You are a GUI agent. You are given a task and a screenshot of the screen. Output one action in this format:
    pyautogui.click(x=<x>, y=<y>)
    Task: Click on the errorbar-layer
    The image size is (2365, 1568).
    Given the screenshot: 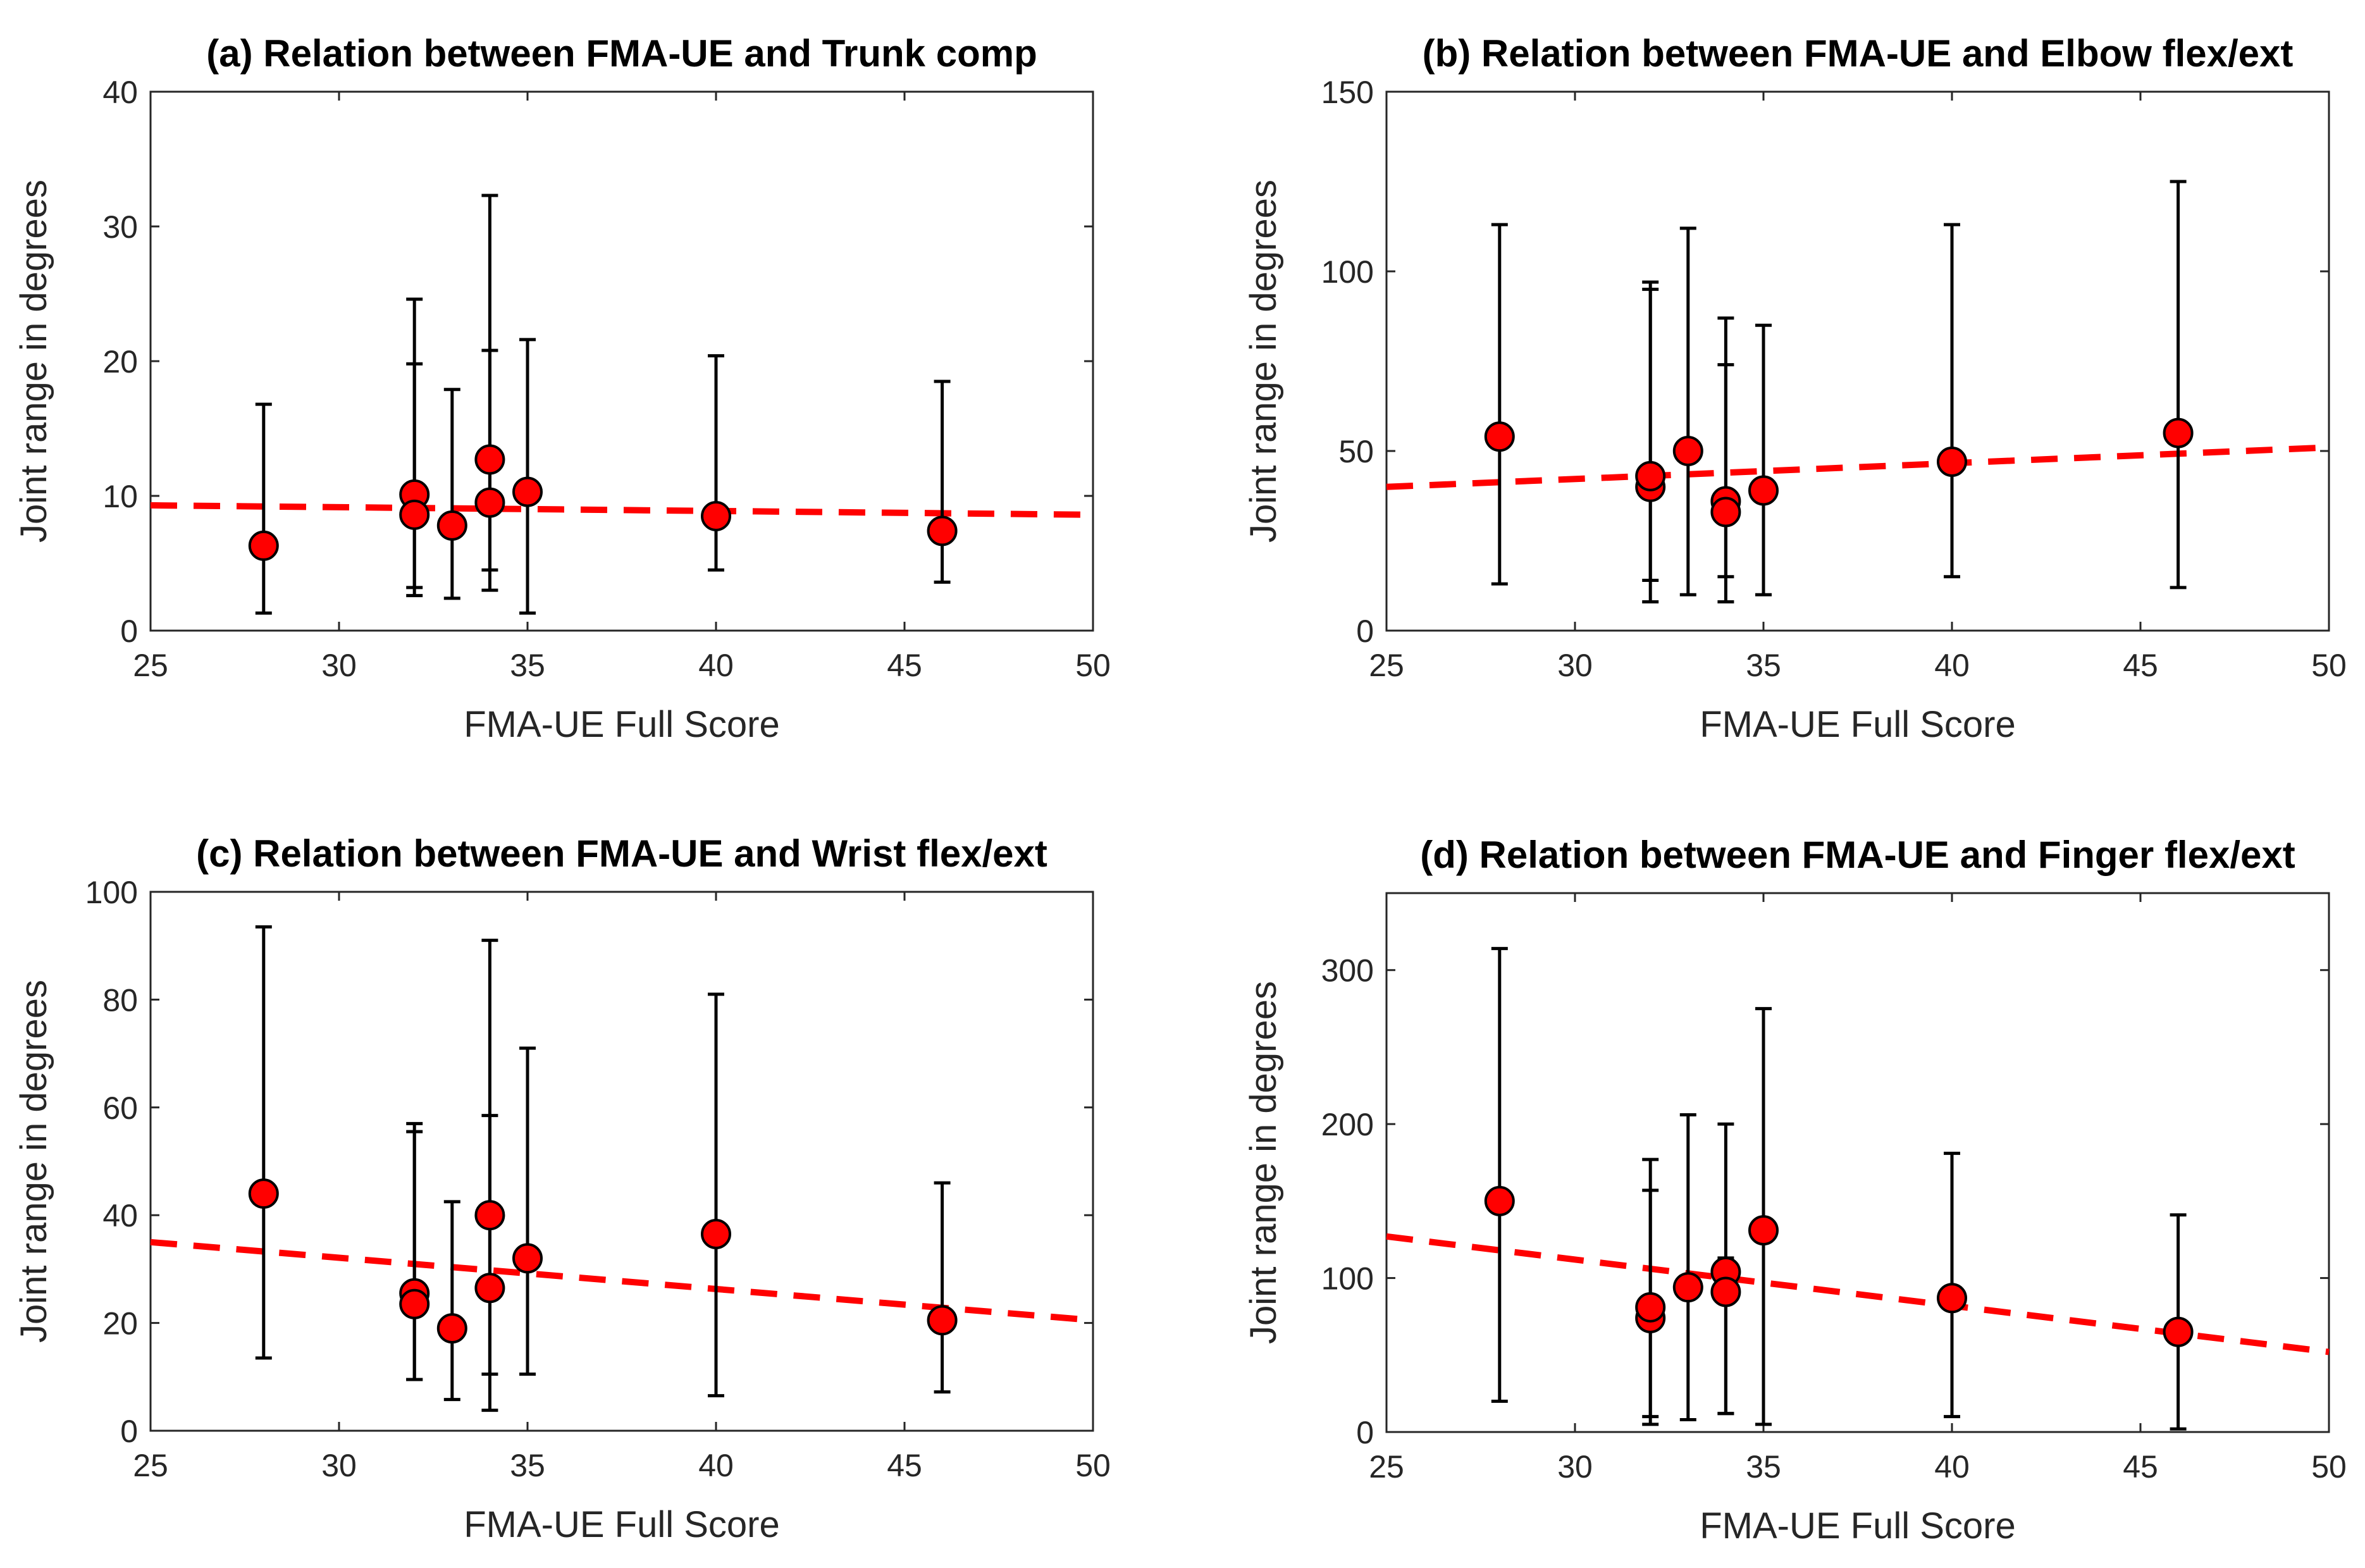 What is the action you would take?
    pyautogui.click(x=603, y=404)
    